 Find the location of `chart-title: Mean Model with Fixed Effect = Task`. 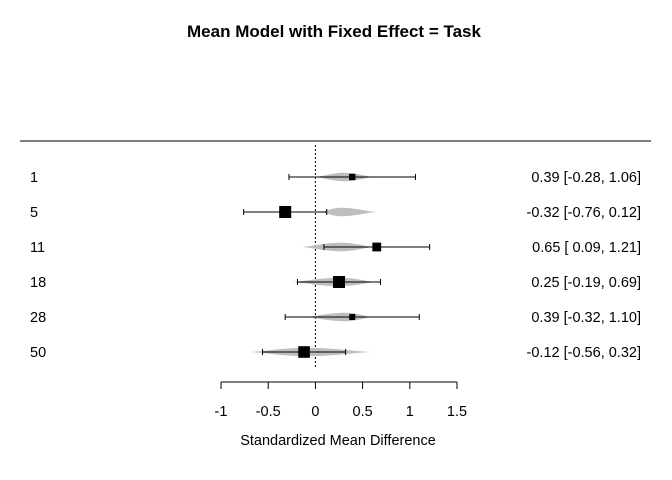

chart-title: Mean Model with Fixed Effect = Task is located at coordinates (334, 31).